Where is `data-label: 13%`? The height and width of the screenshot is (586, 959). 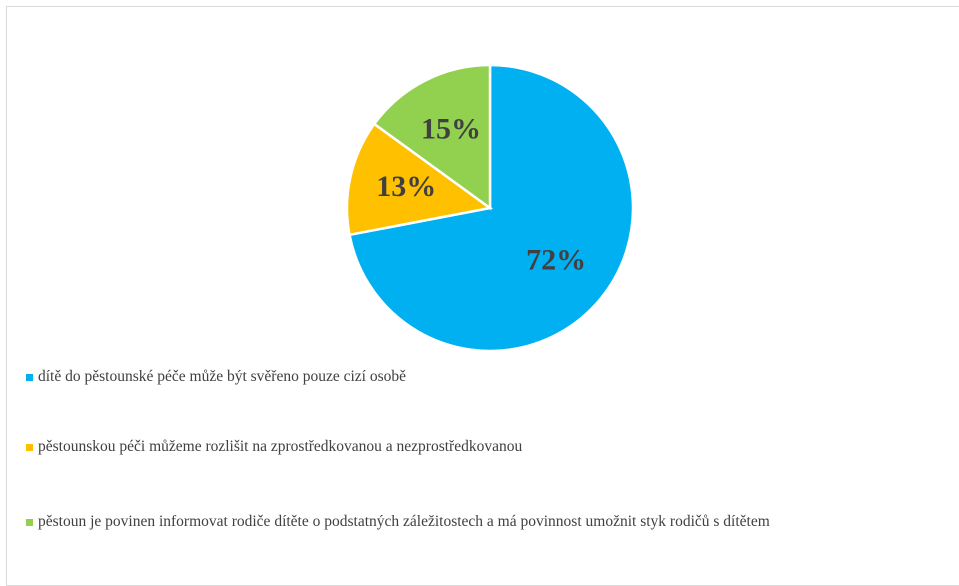 data-label: 13% is located at coordinates (406, 186).